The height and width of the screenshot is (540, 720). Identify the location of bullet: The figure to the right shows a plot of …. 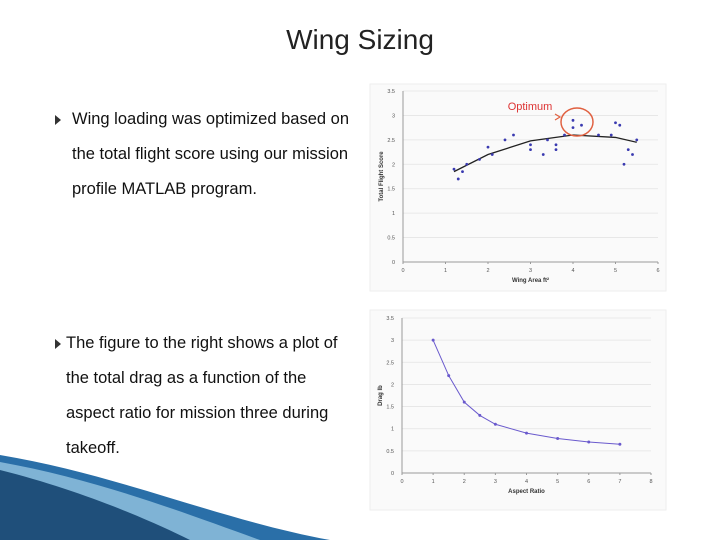
(205, 396).